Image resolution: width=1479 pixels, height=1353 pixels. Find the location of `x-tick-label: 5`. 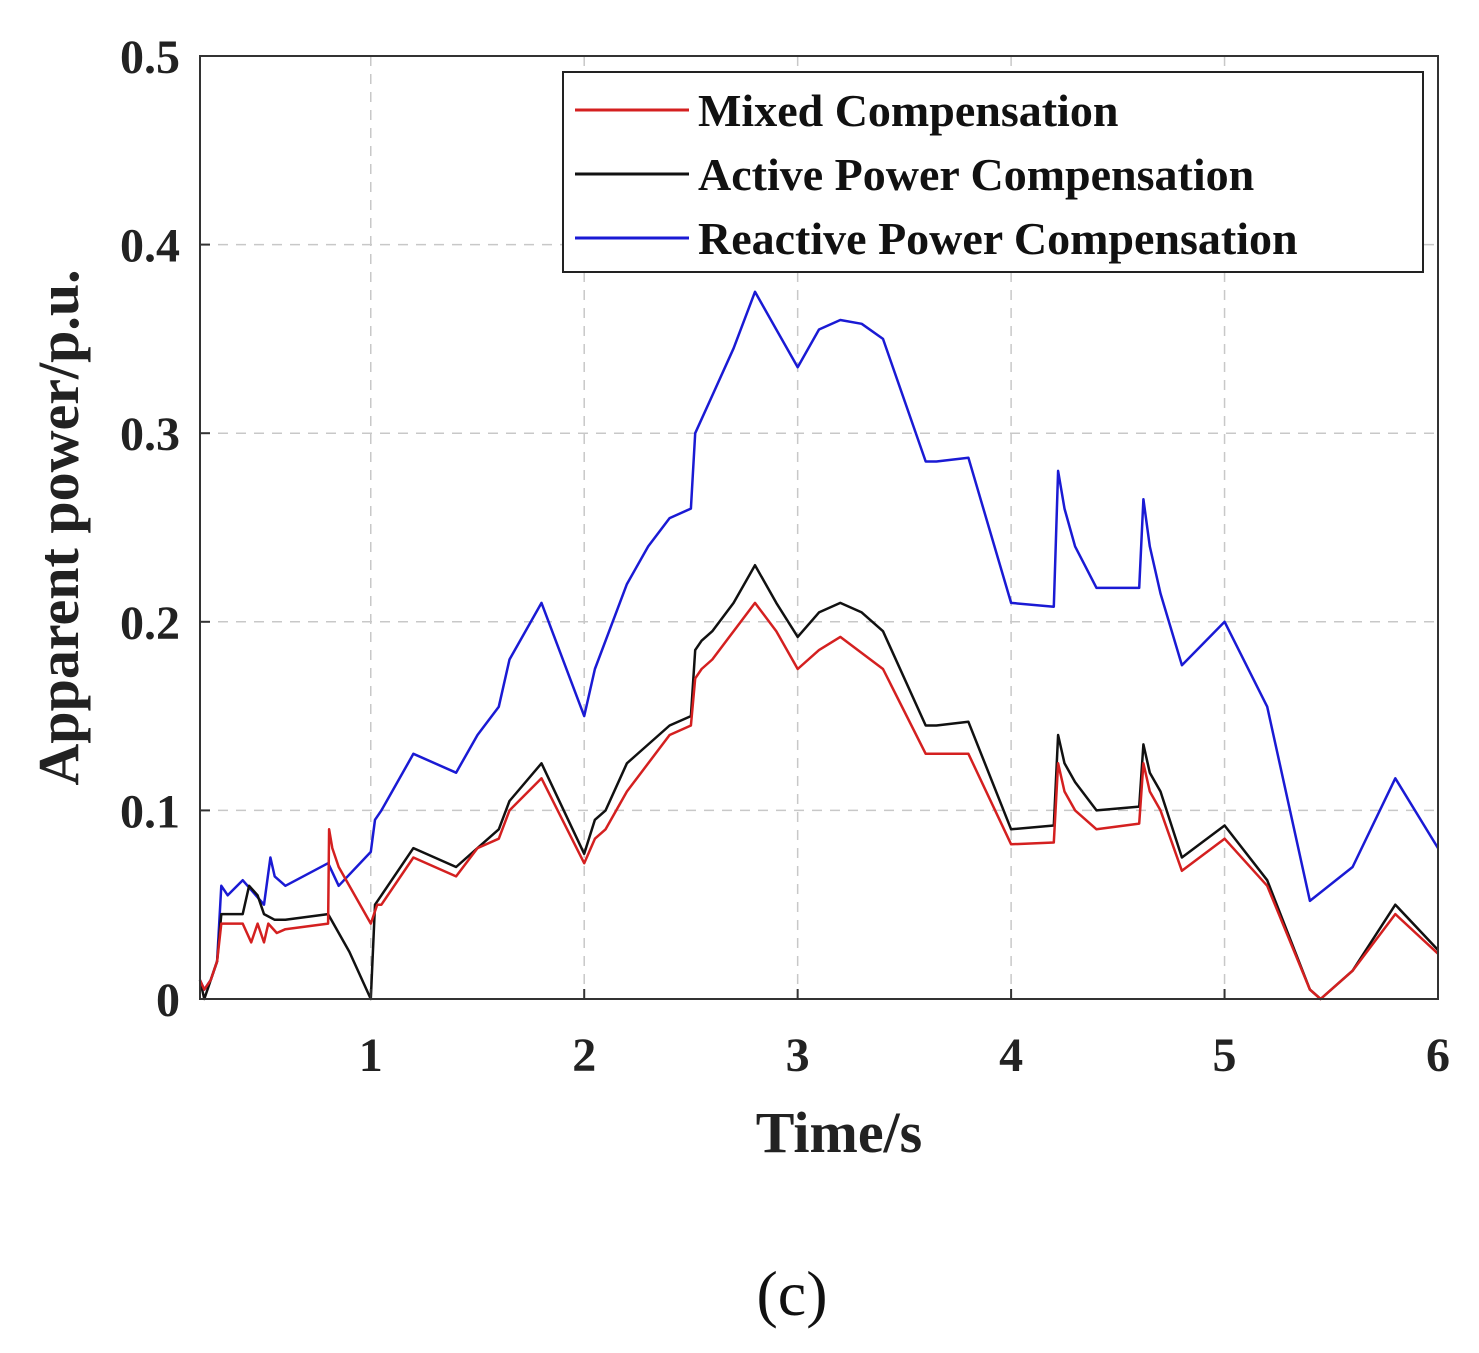

x-tick-label: 5 is located at coordinates (1225, 1055).